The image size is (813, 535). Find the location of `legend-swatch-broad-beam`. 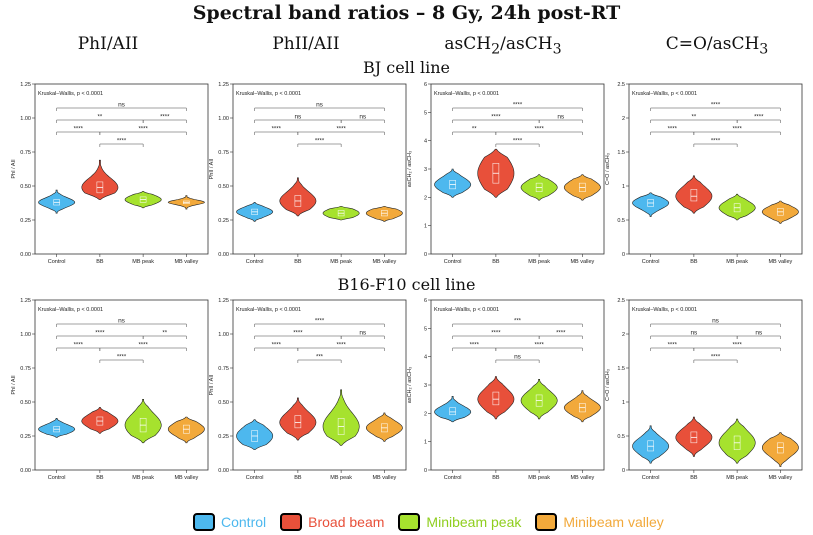

legend-swatch-broad-beam is located at coordinates (291, 522).